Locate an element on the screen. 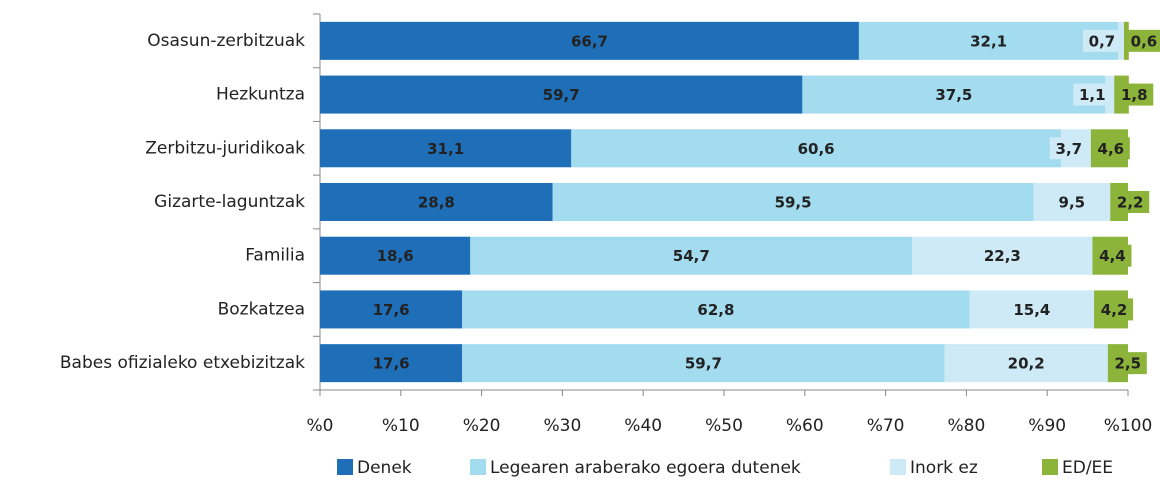  legend-label: ED/EE is located at coordinates (1087, 468).